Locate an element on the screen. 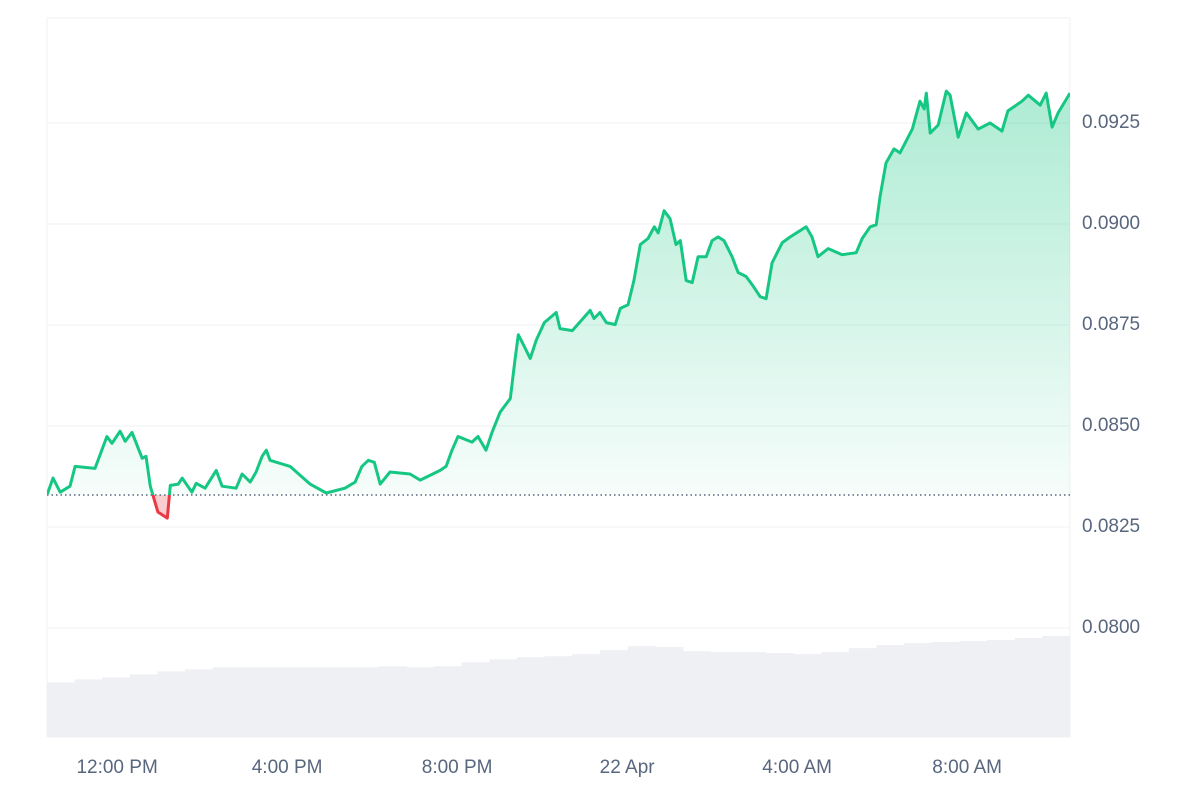 The image size is (1200, 805). x-tick-label: 12:00 PM is located at coordinates (116, 767).